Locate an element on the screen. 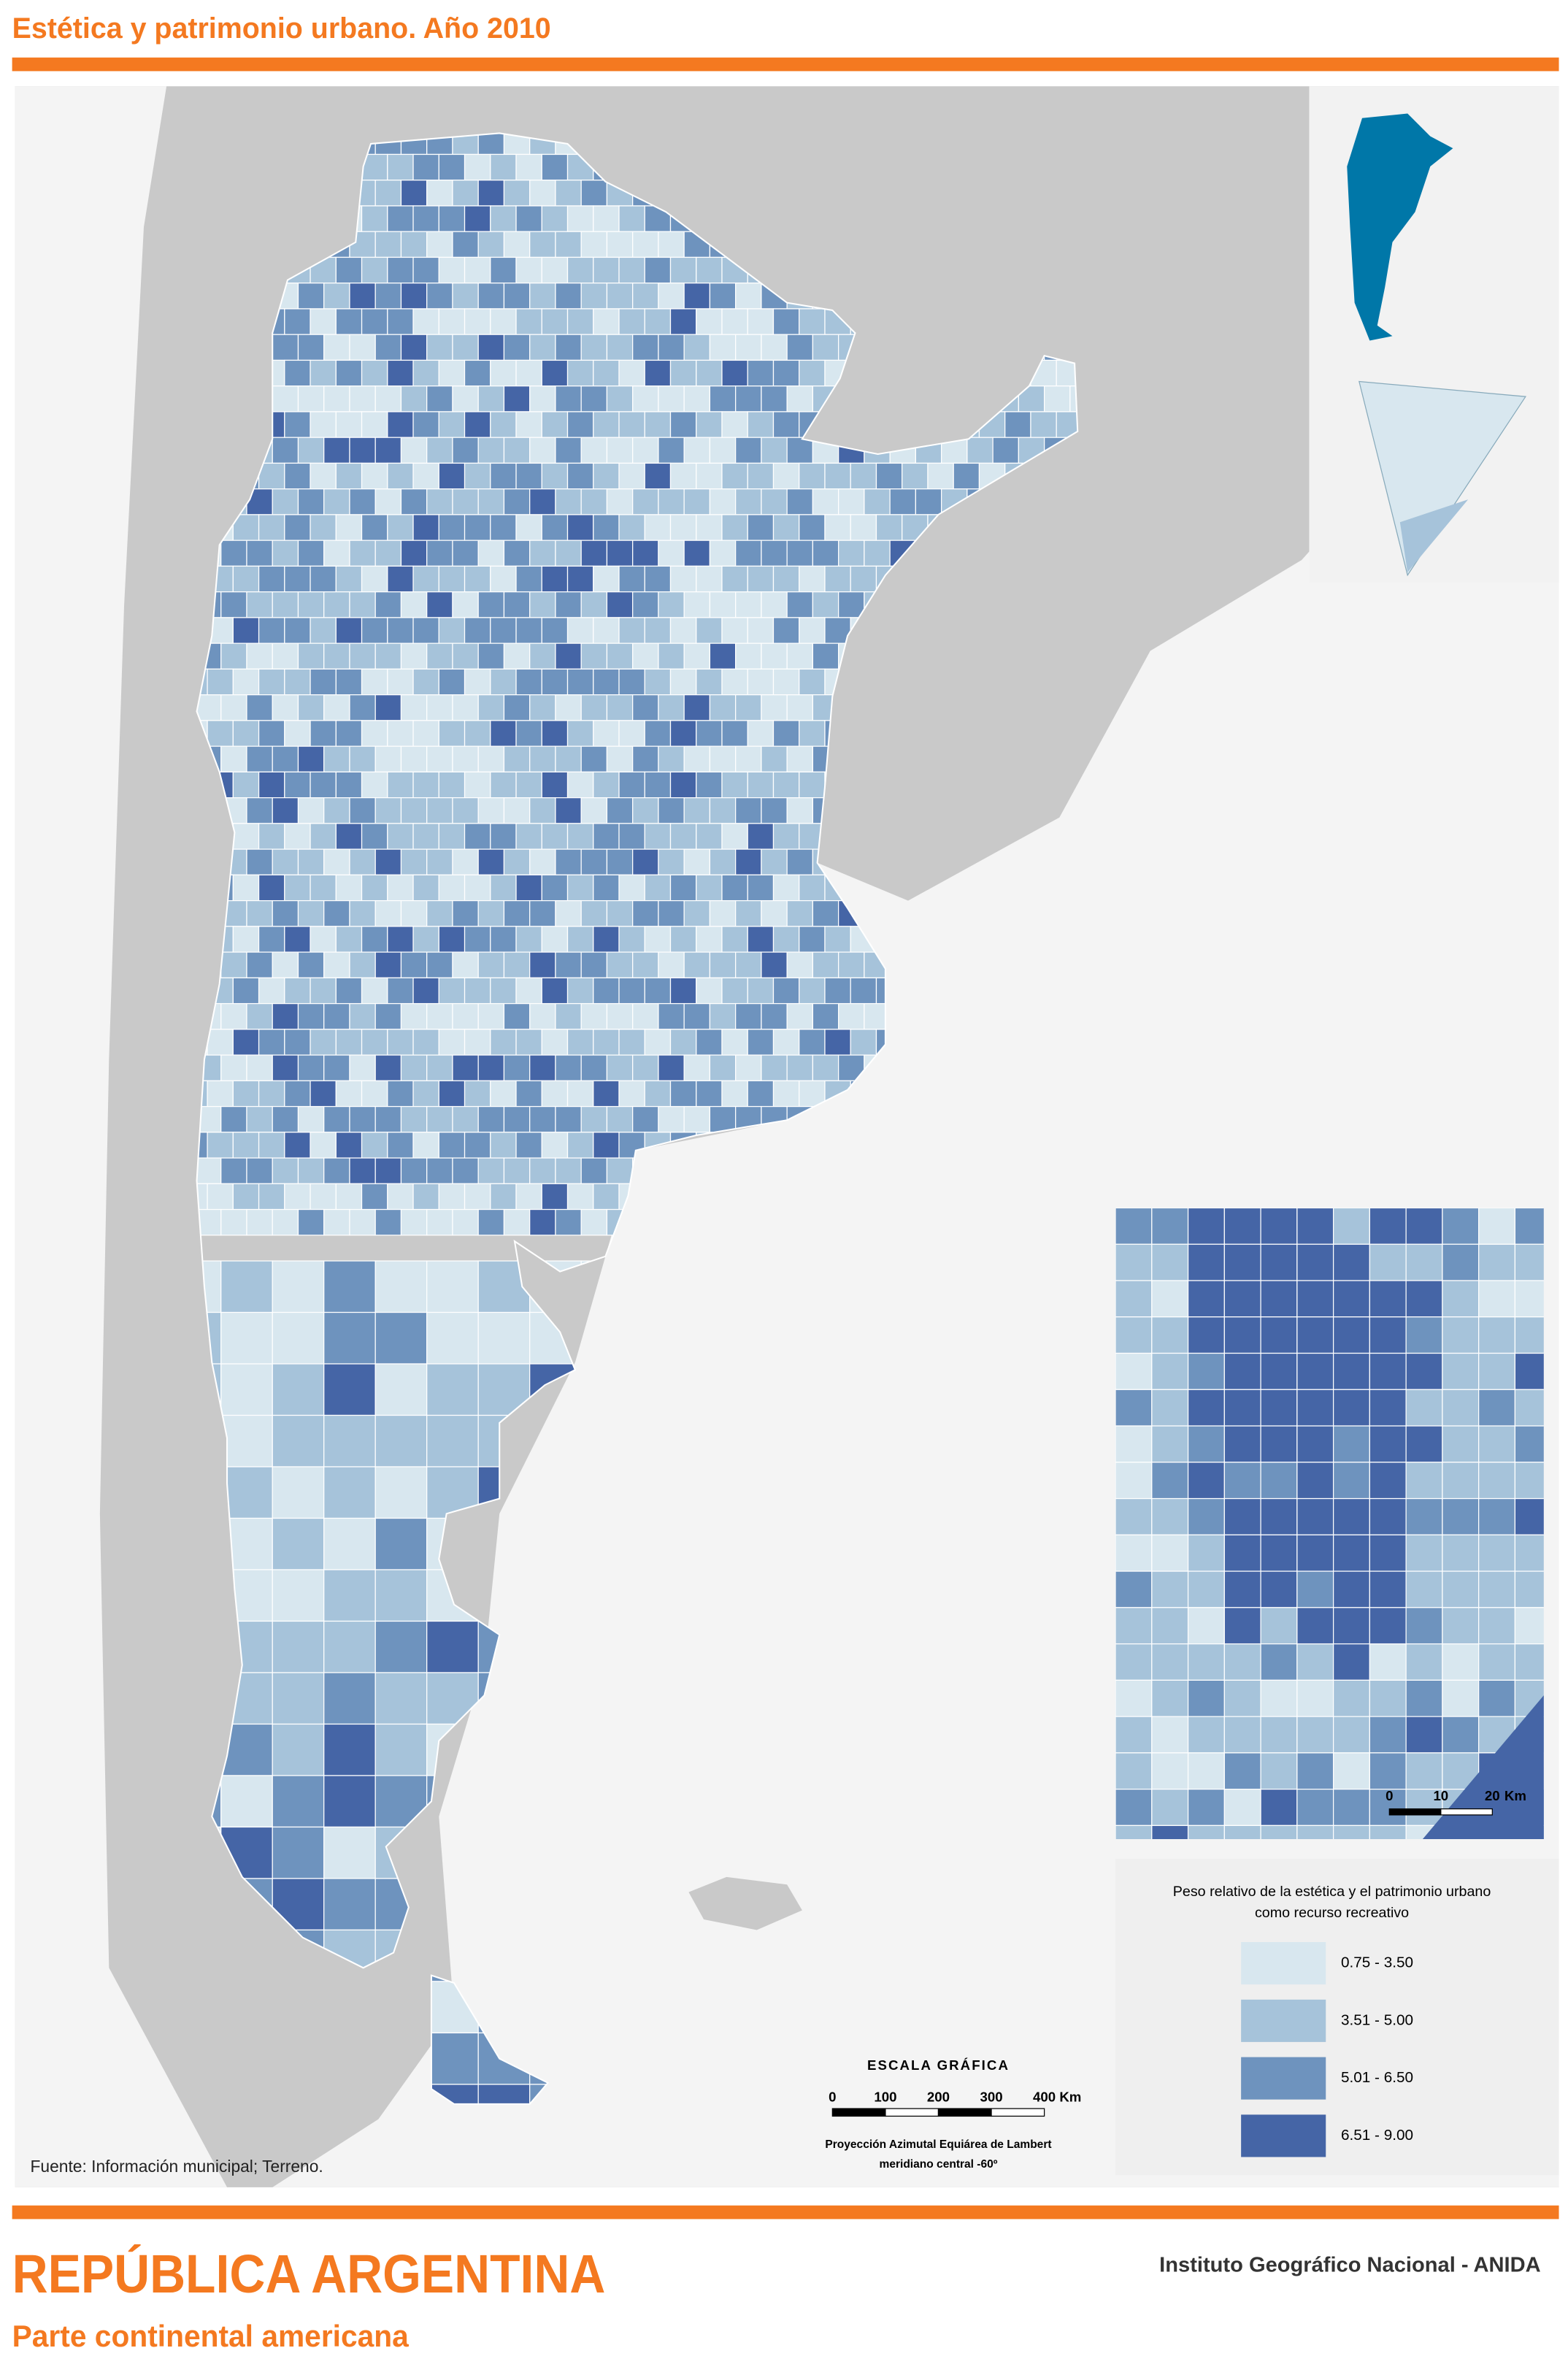 This screenshot has width=1568, height=2375. inset-municipalities is located at coordinates (1329, 1524).